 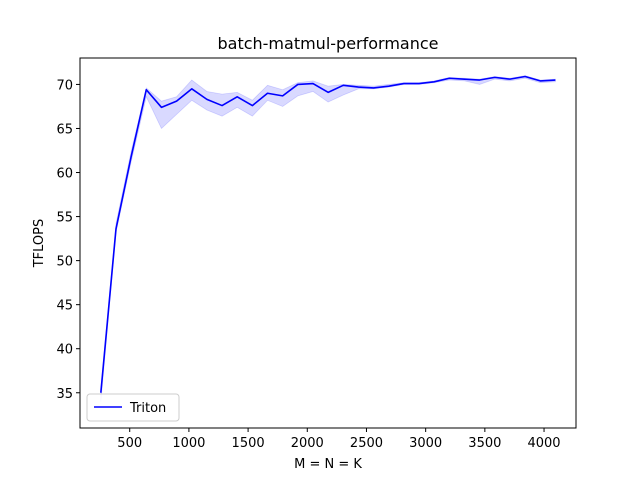 I want to click on x-tick-label: 1000, so click(x=188, y=443).